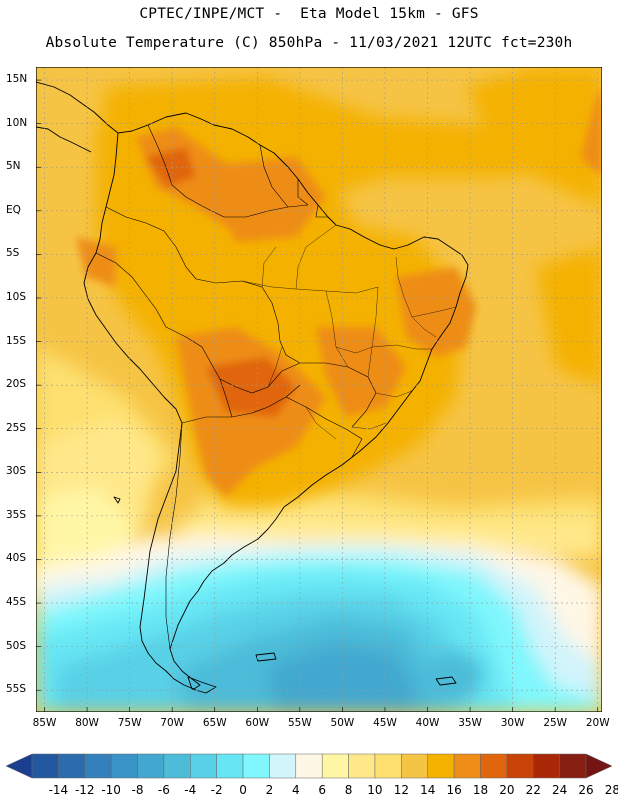 The image size is (618, 800). Describe the element at coordinates (163, 790) in the screenshot. I see `legend-value: -6` at that location.